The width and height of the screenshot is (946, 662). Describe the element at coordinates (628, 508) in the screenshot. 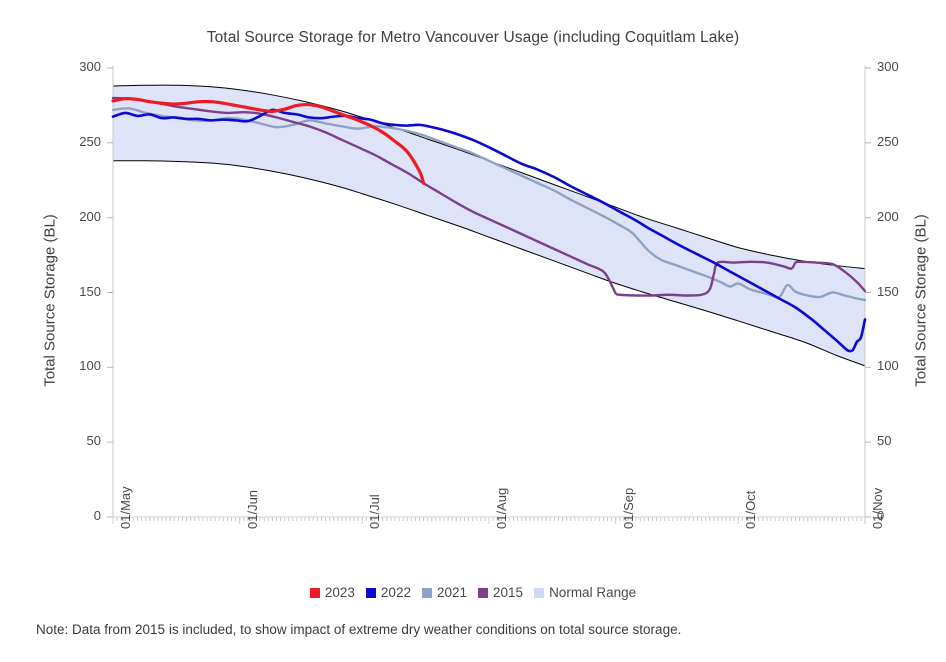

I see `x-tick-label-01-Sep: 01/Sep` at that location.